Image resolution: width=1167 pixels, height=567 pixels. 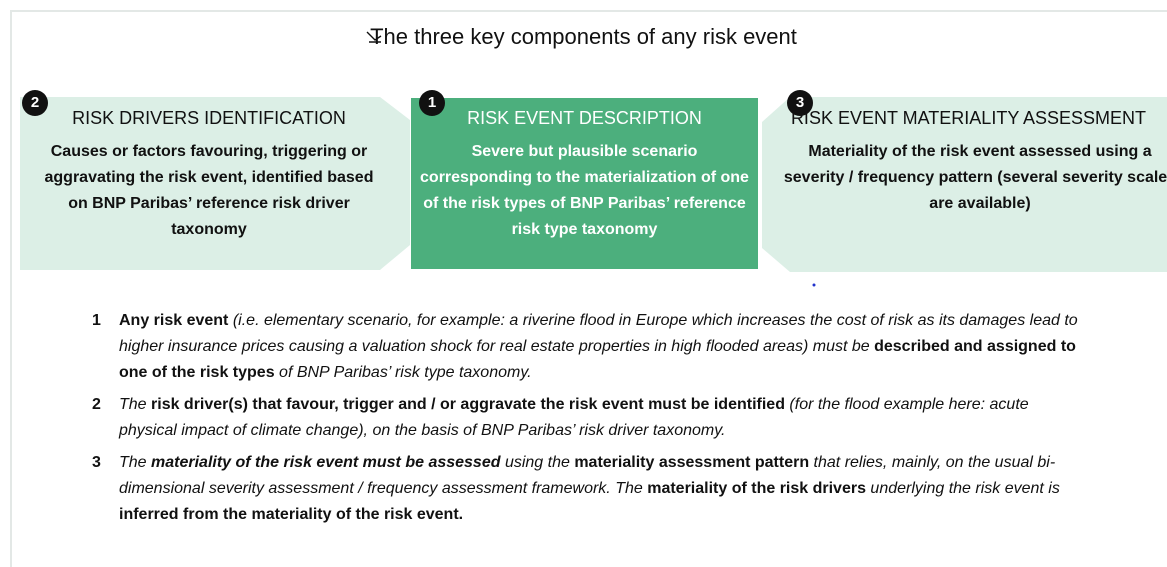 What do you see at coordinates (96, 462) in the screenshot?
I see `item-number: 3` at bounding box center [96, 462].